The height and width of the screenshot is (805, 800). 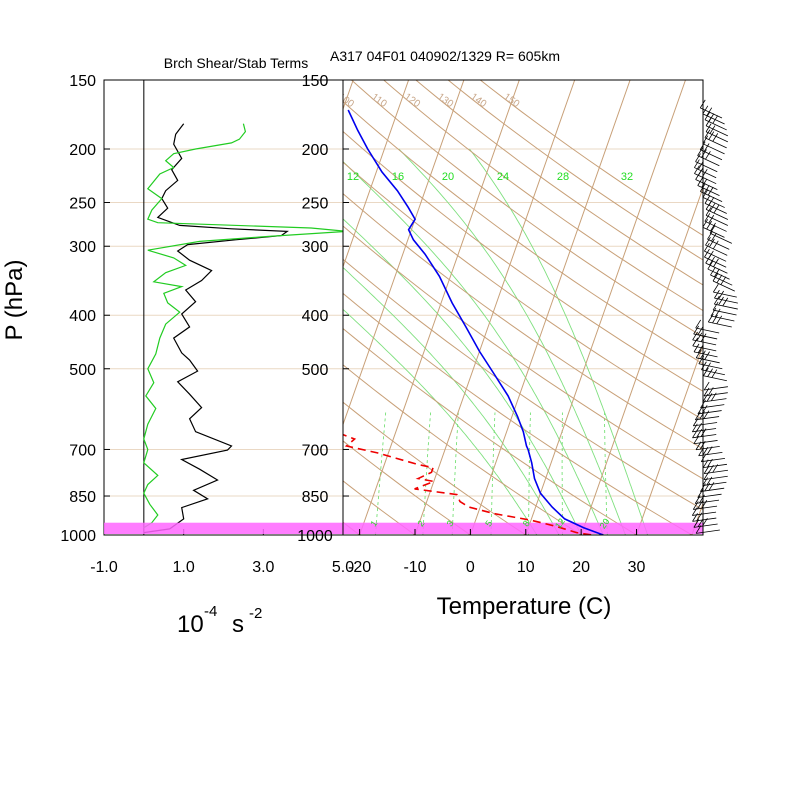 I want to click on dry-adiabat-label-150: 150, so click(x=511, y=101).